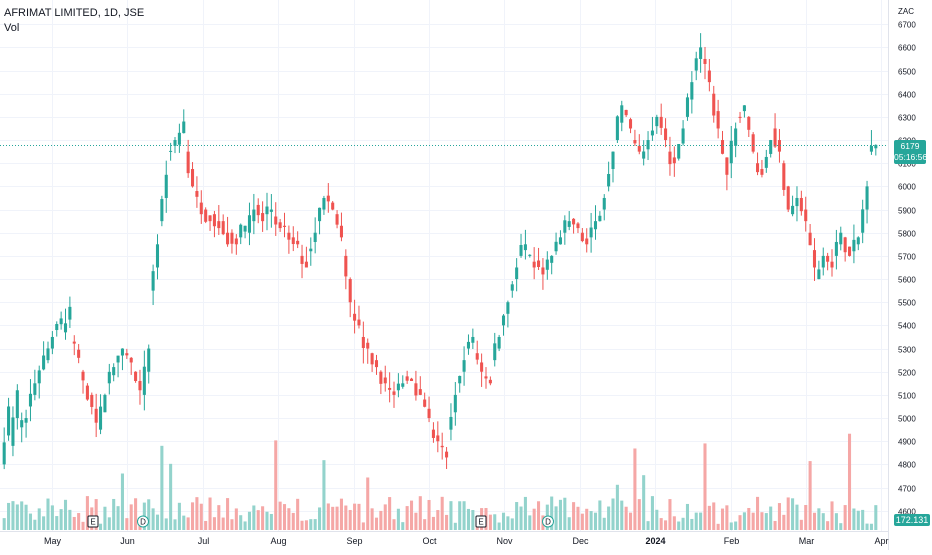 This screenshot has height=555, width=932. What do you see at coordinates (907, 257) in the screenshot?
I see `price-tick-label: 5700` at bounding box center [907, 257].